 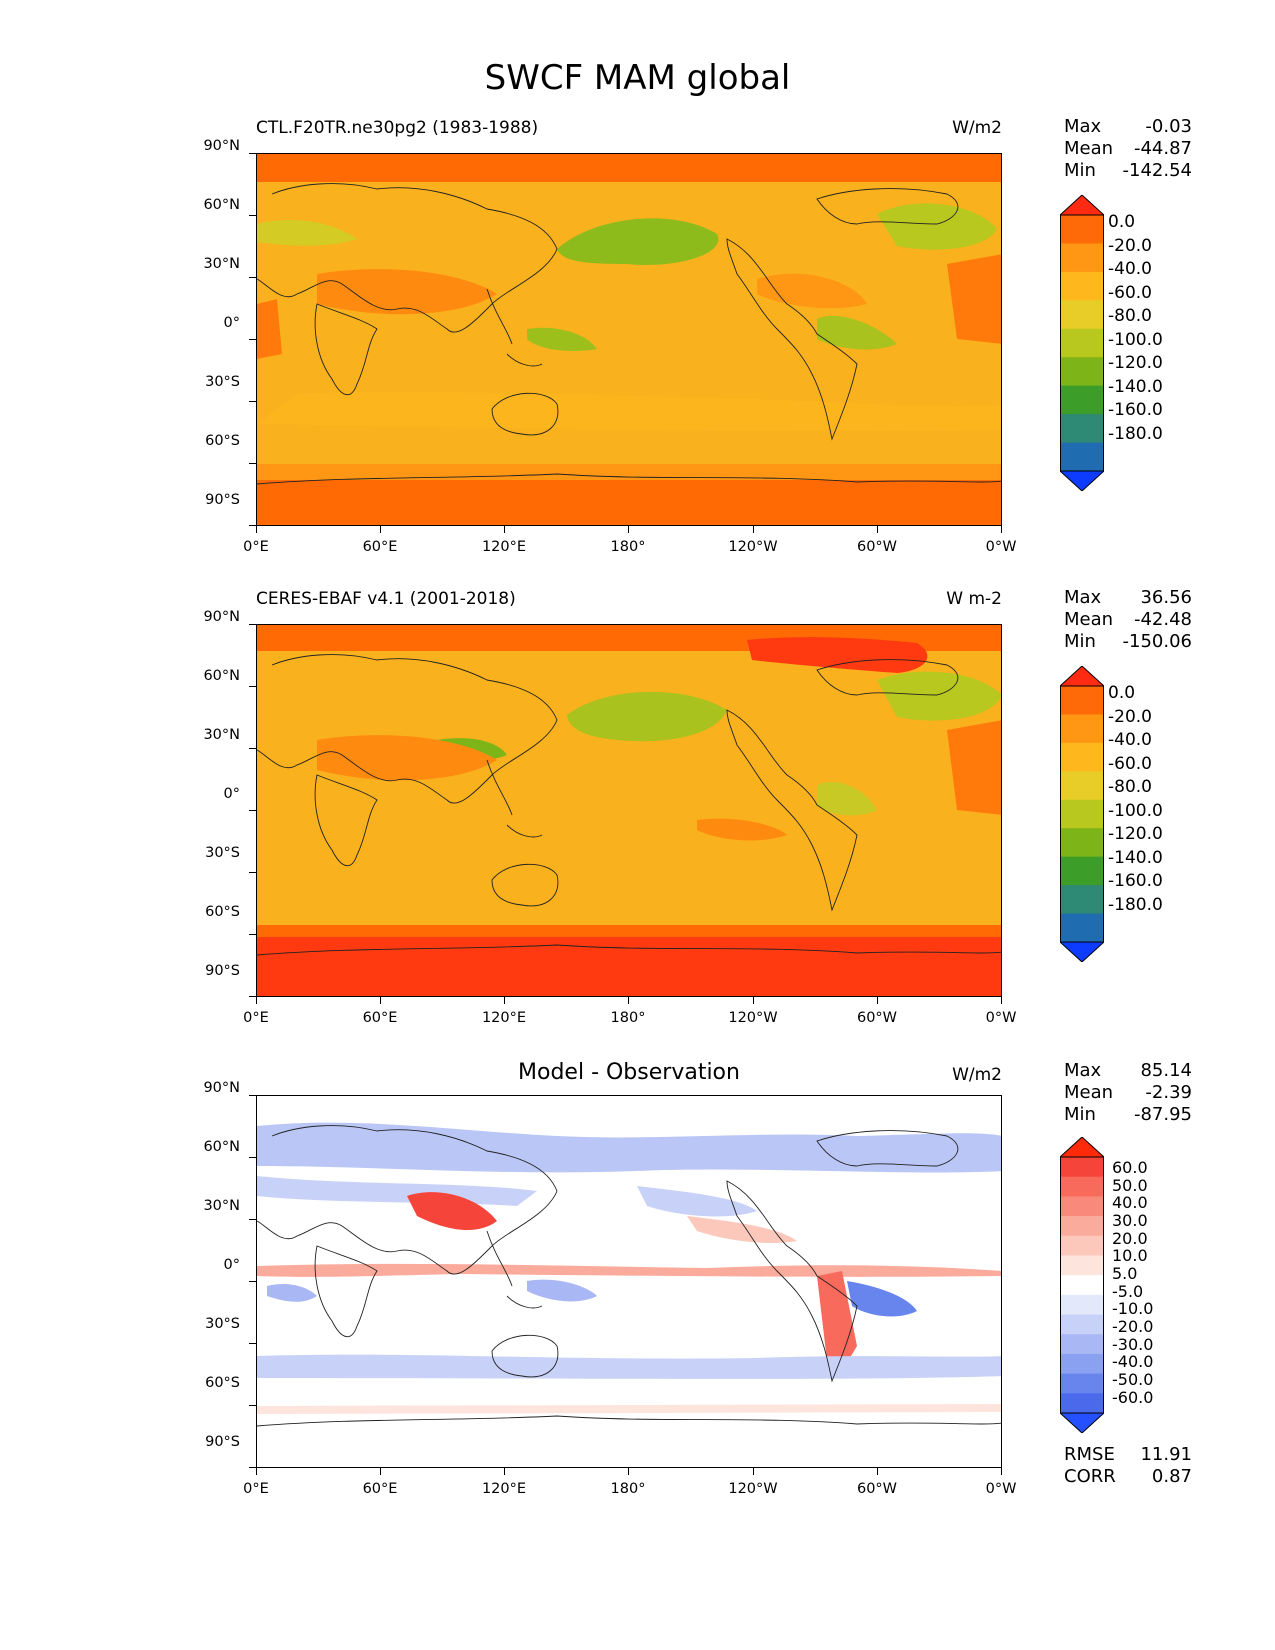 What do you see at coordinates (1128, 149) in the screenshot?
I see `stats-box: Max -0.03 Mean -44.87 Min -142.54` at bounding box center [1128, 149].